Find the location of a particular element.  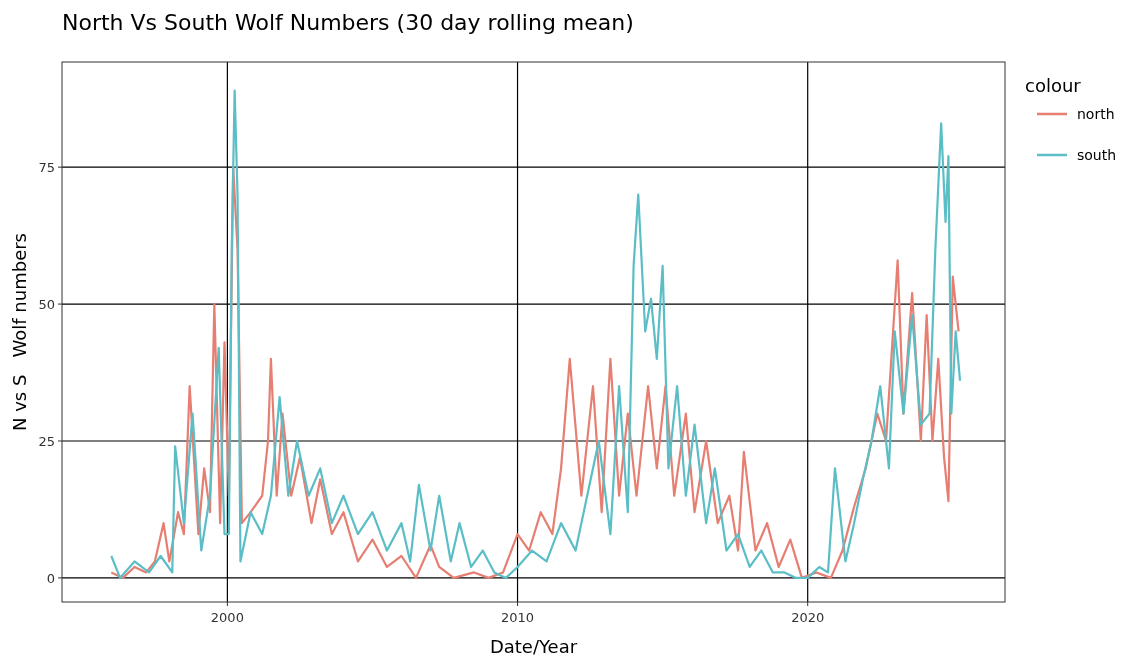

legend-title: colour is located at coordinates (1053, 85).